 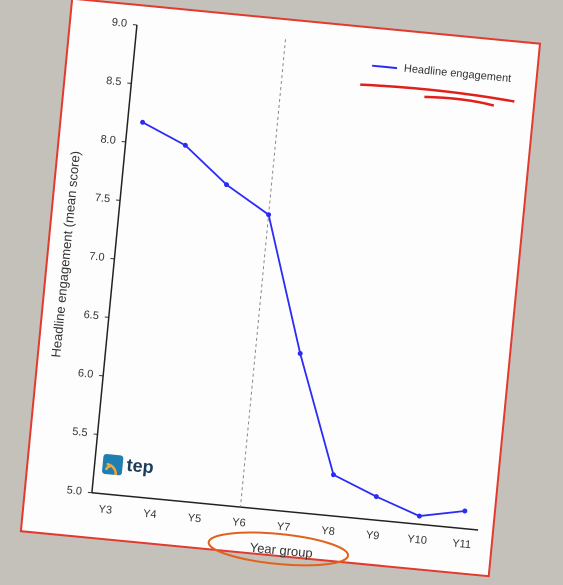 I want to click on x-tick-label: Y10, so click(x=417, y=540).